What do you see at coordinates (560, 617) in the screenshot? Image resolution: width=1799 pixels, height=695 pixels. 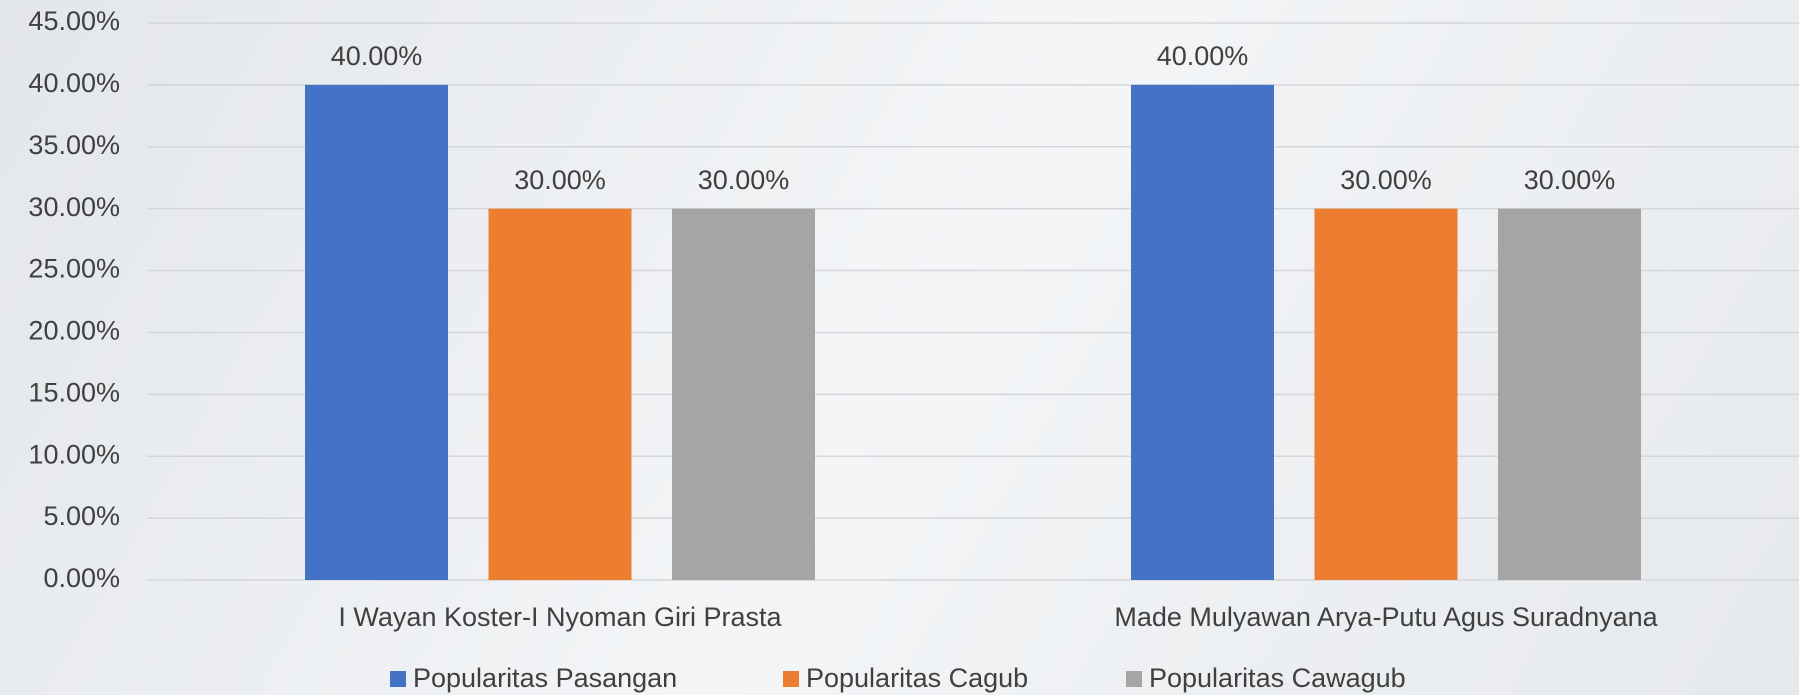 I see `x-tick-label: I Wayan Koster-I Nyoman Giri Prasta` at bounding box center [560, 617].